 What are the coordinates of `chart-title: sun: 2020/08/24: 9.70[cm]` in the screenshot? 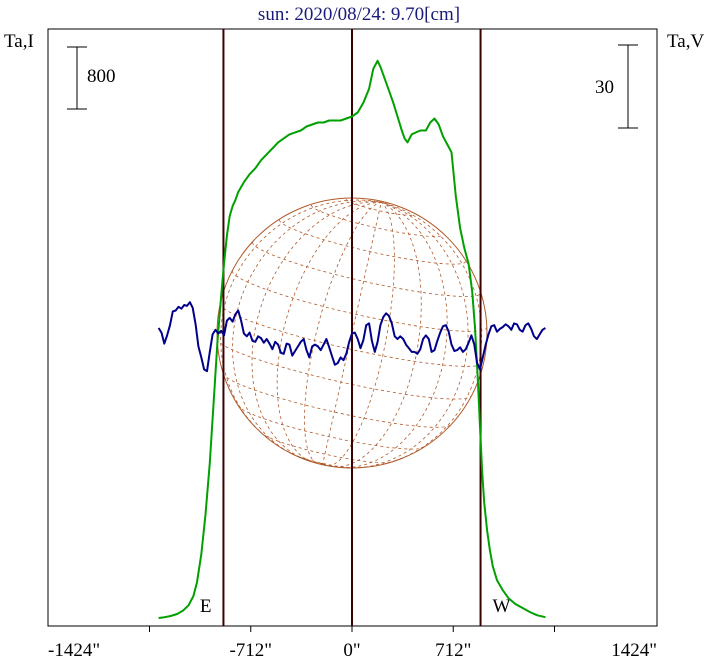 It's located at (359, 14).